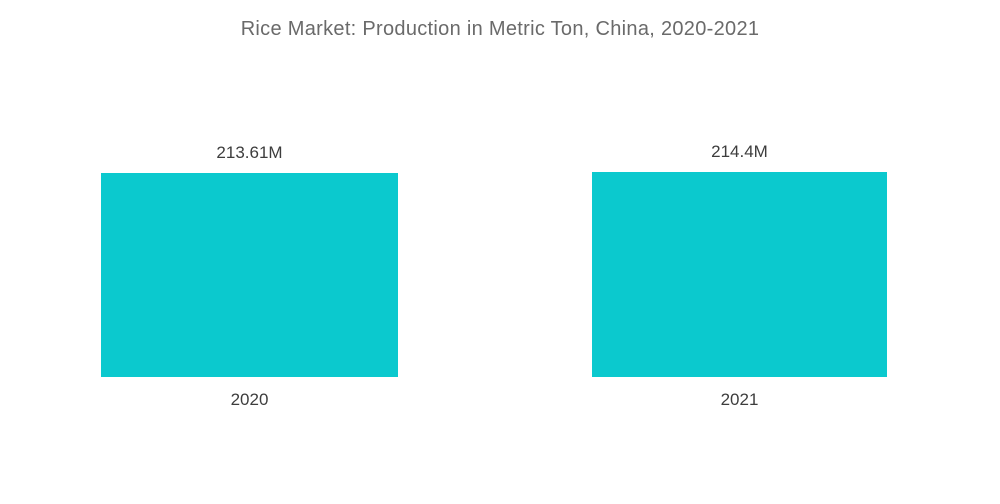 This screenshot has width=1000, height=504. Describe the element at coordinates (249, 399) in the screenshot. I see `category-label-2020: 2020` at that location.